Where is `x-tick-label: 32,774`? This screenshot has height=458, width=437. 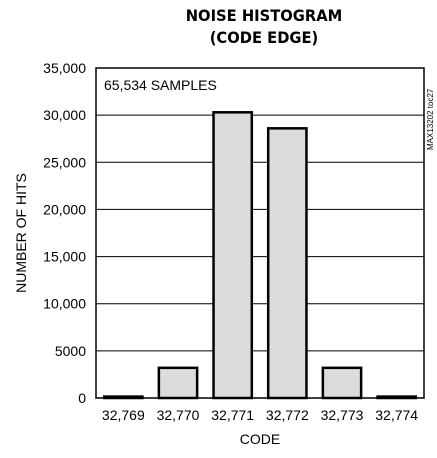 x-tick-label: 32,774 is located at coordinates (396, 415).